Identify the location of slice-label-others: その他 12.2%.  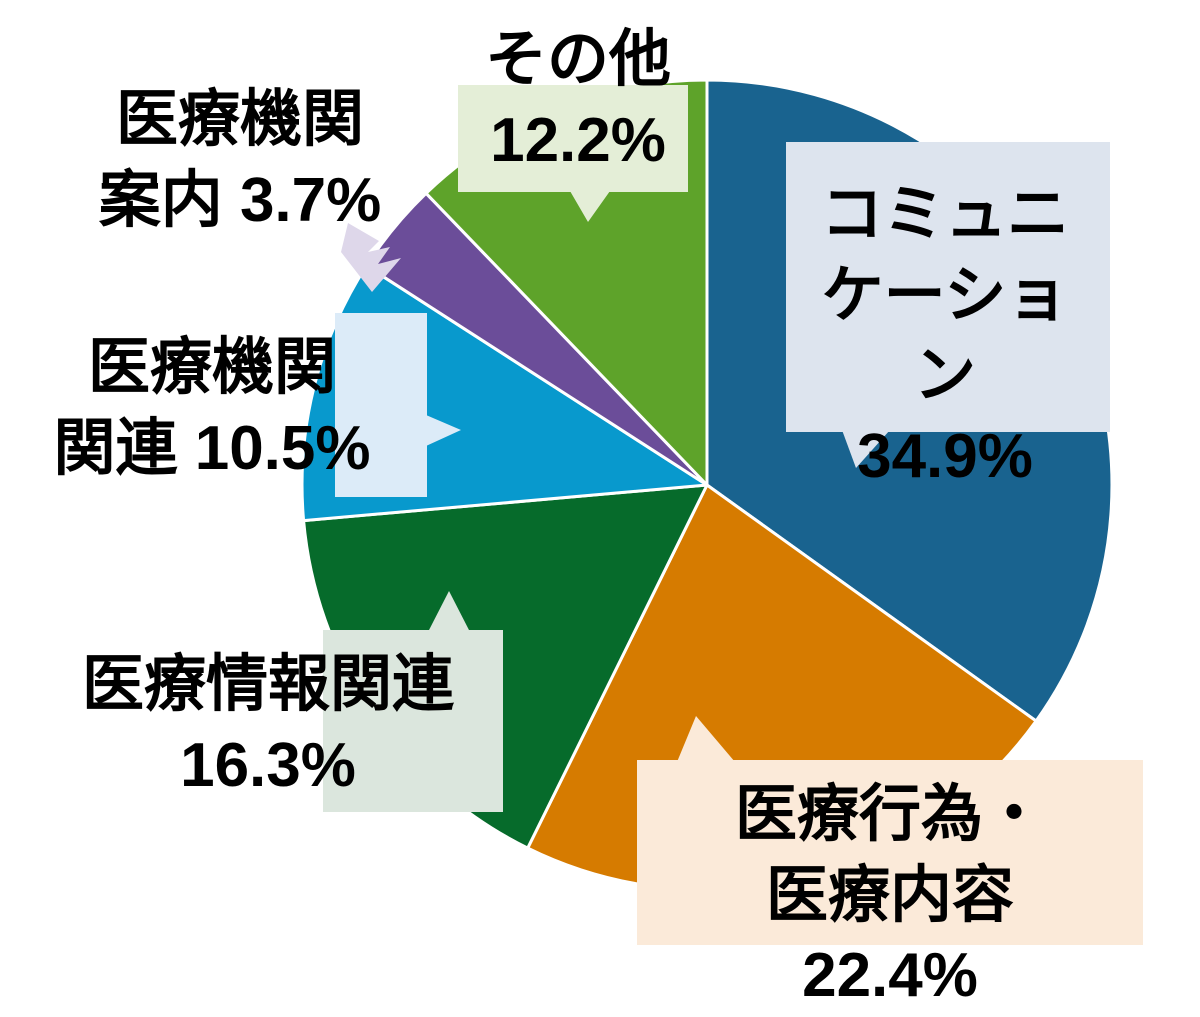
(578, 100).